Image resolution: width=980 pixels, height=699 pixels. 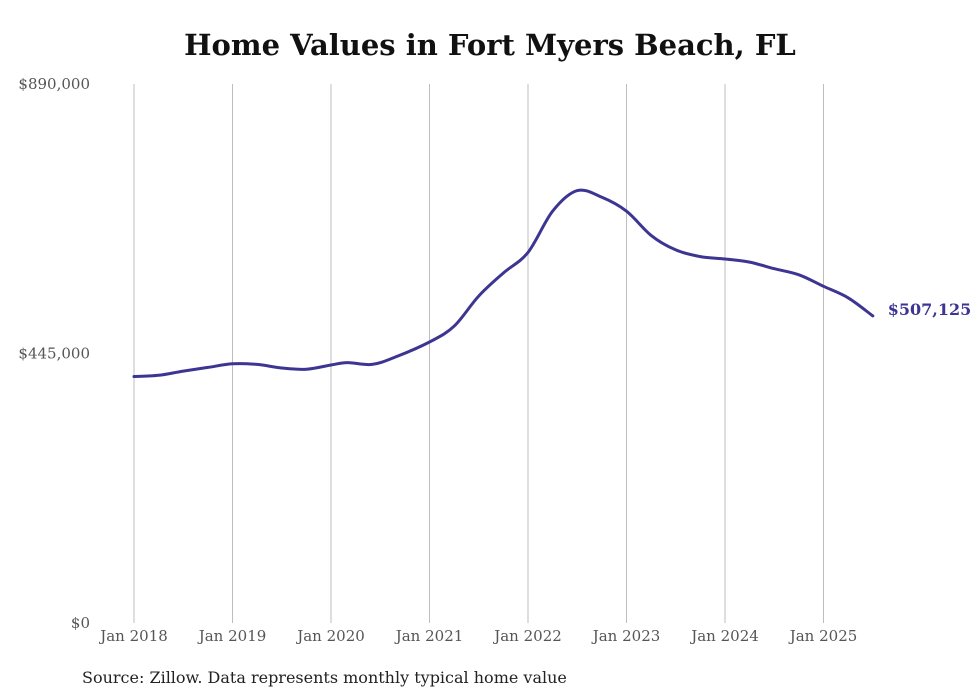 I want to click on x-tick-label: Jan 2020, so click(x=330, y=636).